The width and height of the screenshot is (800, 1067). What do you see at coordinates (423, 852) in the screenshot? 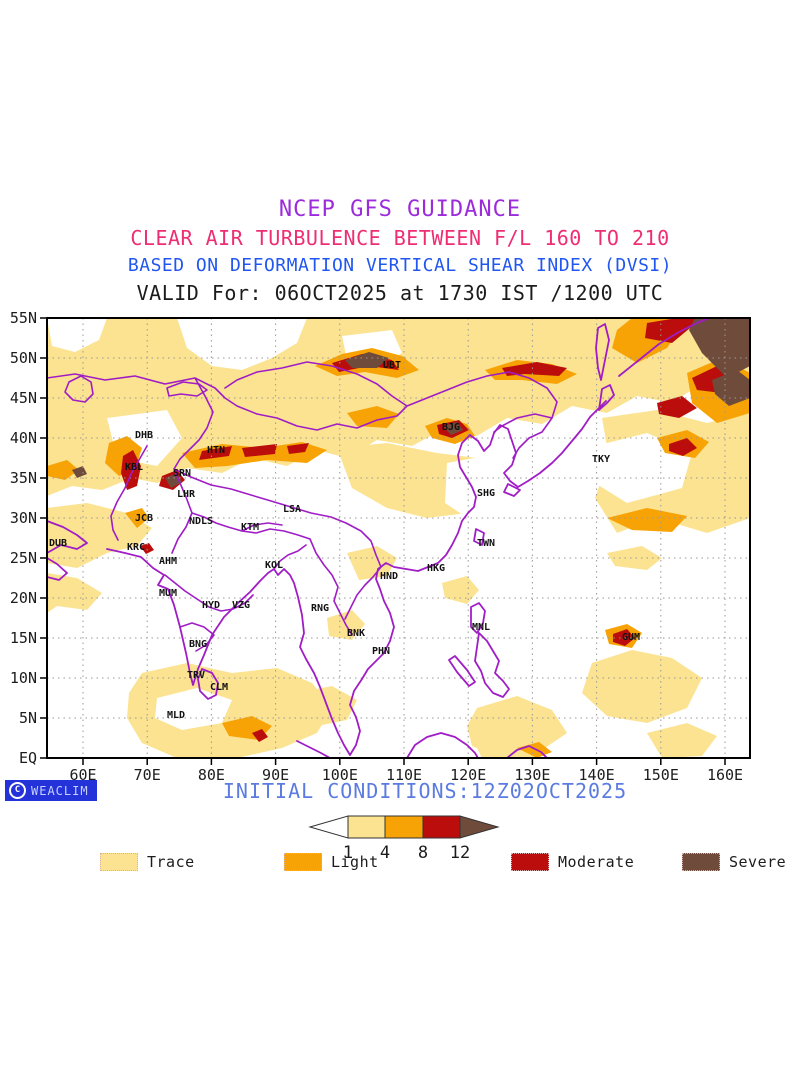
I see `colorbar-value: 8` at bounding box center [423, 852].